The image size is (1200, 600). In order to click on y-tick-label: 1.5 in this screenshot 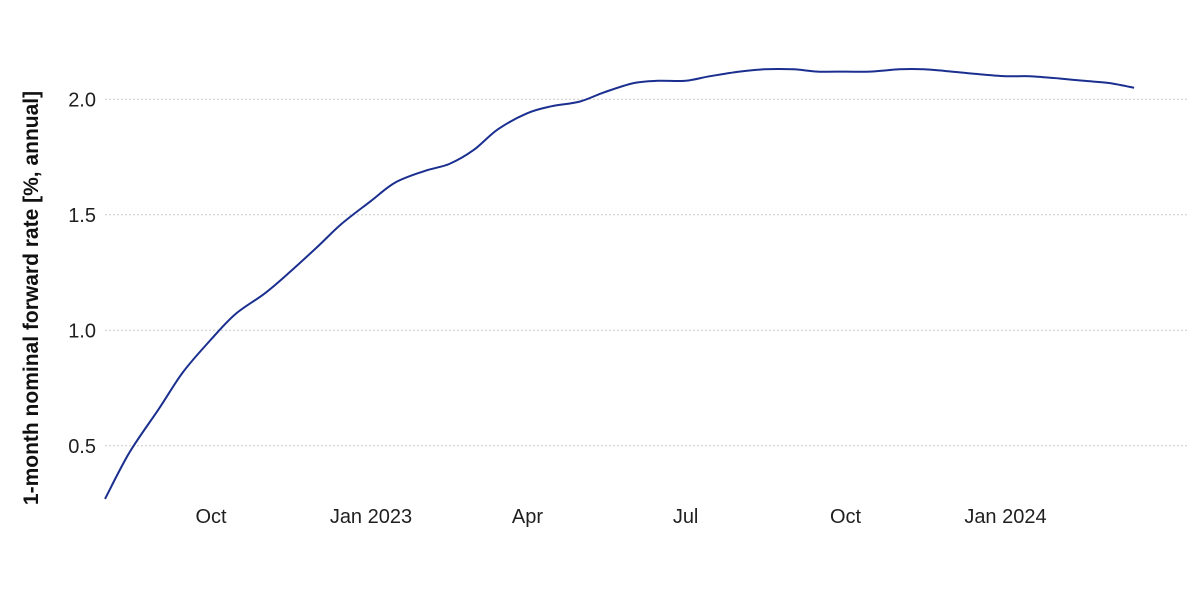, I will do `click(82, 216)`.